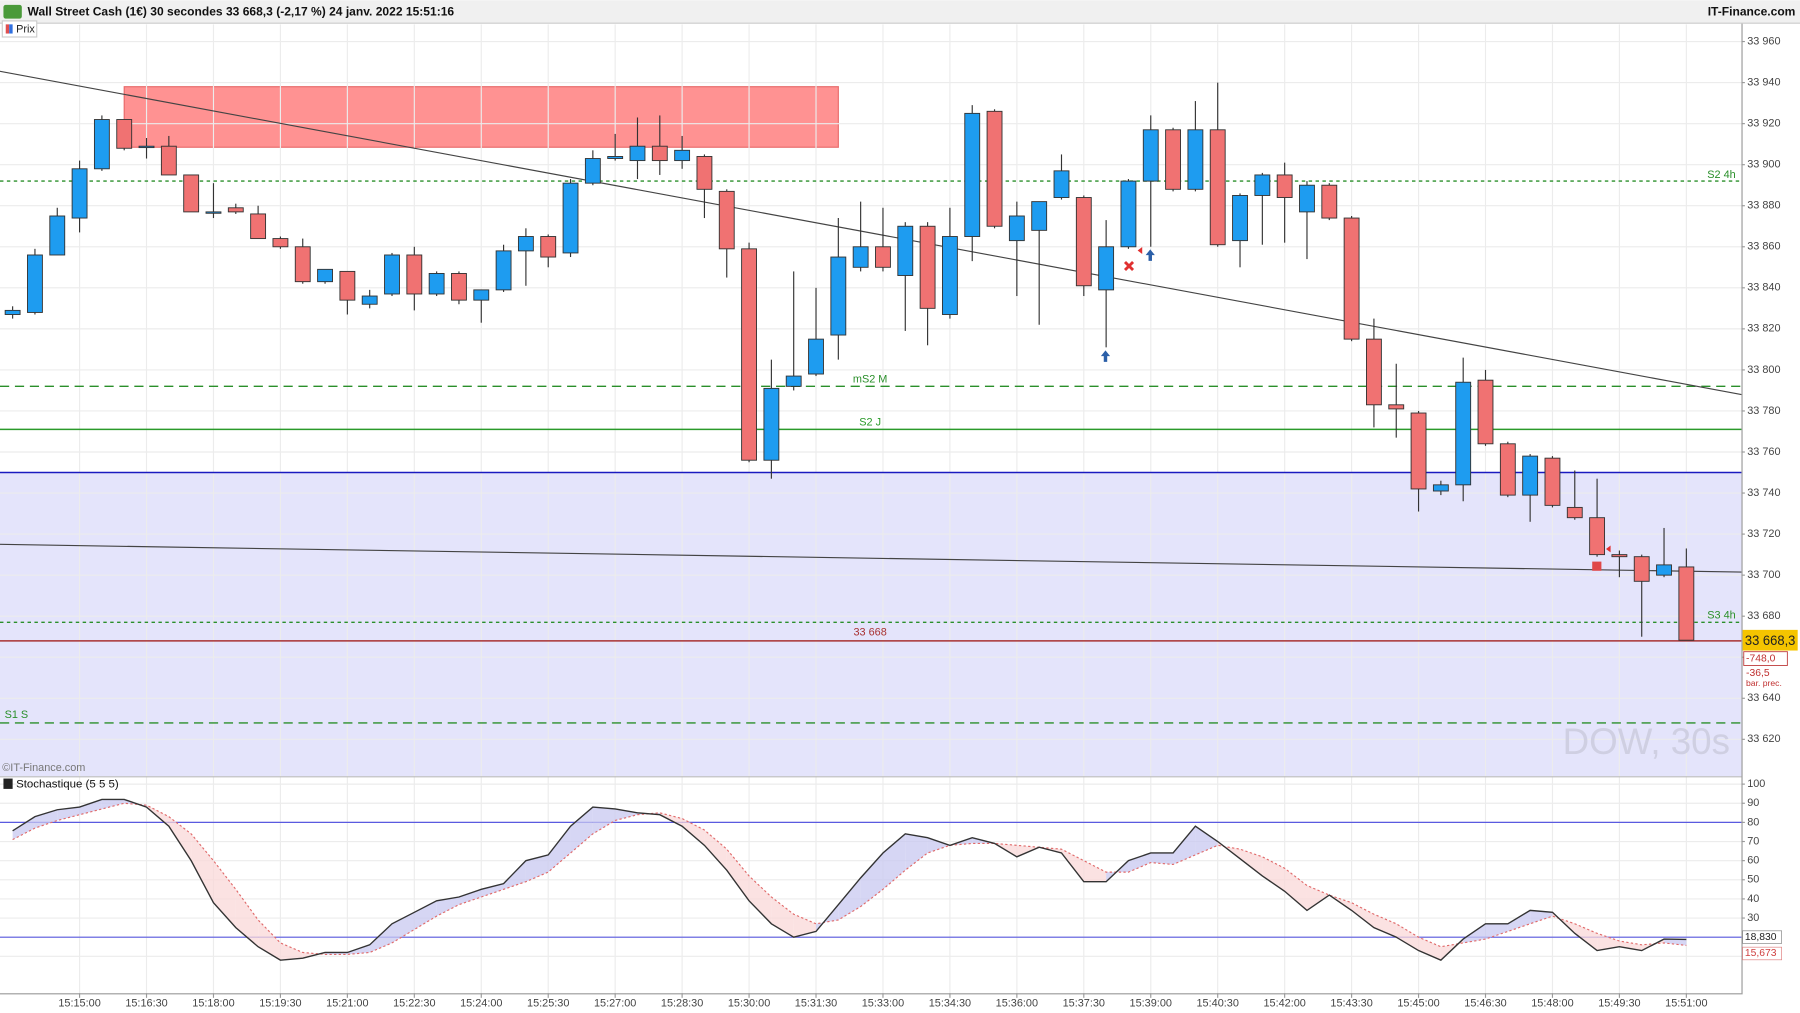  Describe the element at coordinates (816, 1003) in the screenshot. I see `x-tick-label: 15:31:30` at that location.